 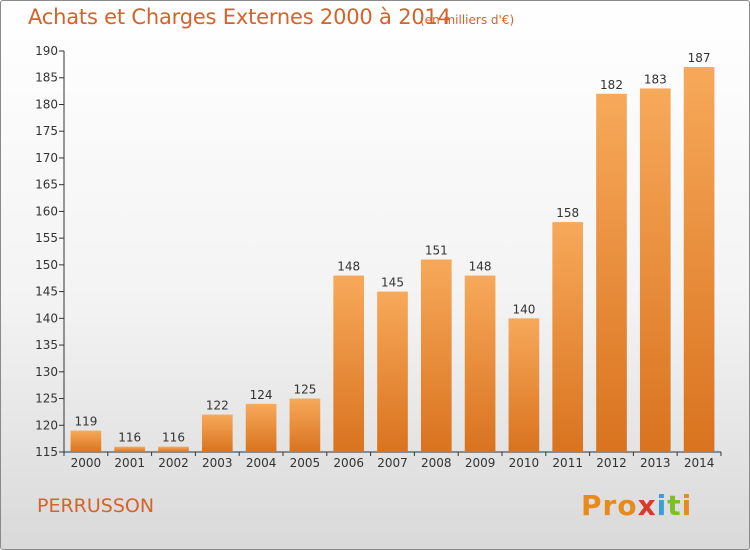 I want to click on logo-letter: t, so click(x=674, y=505).